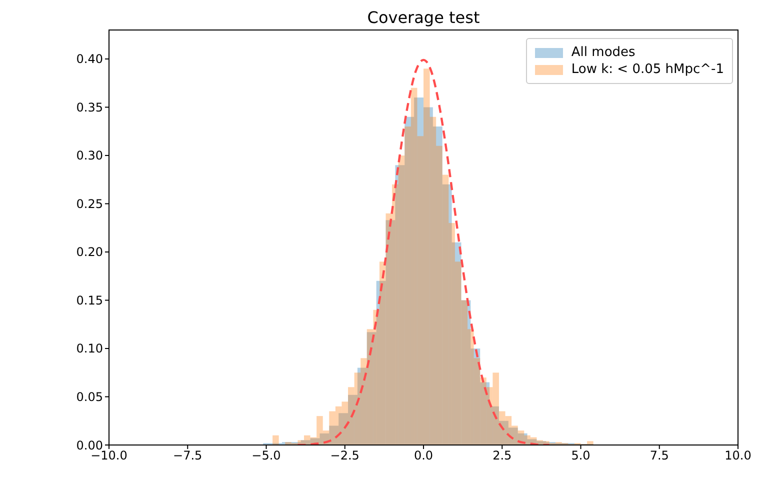 This screenshot has height=480, width=761. Describe the element at coordinates (266, 455) in the screenshot. I see `x-tick-label: −5.0` at that location.